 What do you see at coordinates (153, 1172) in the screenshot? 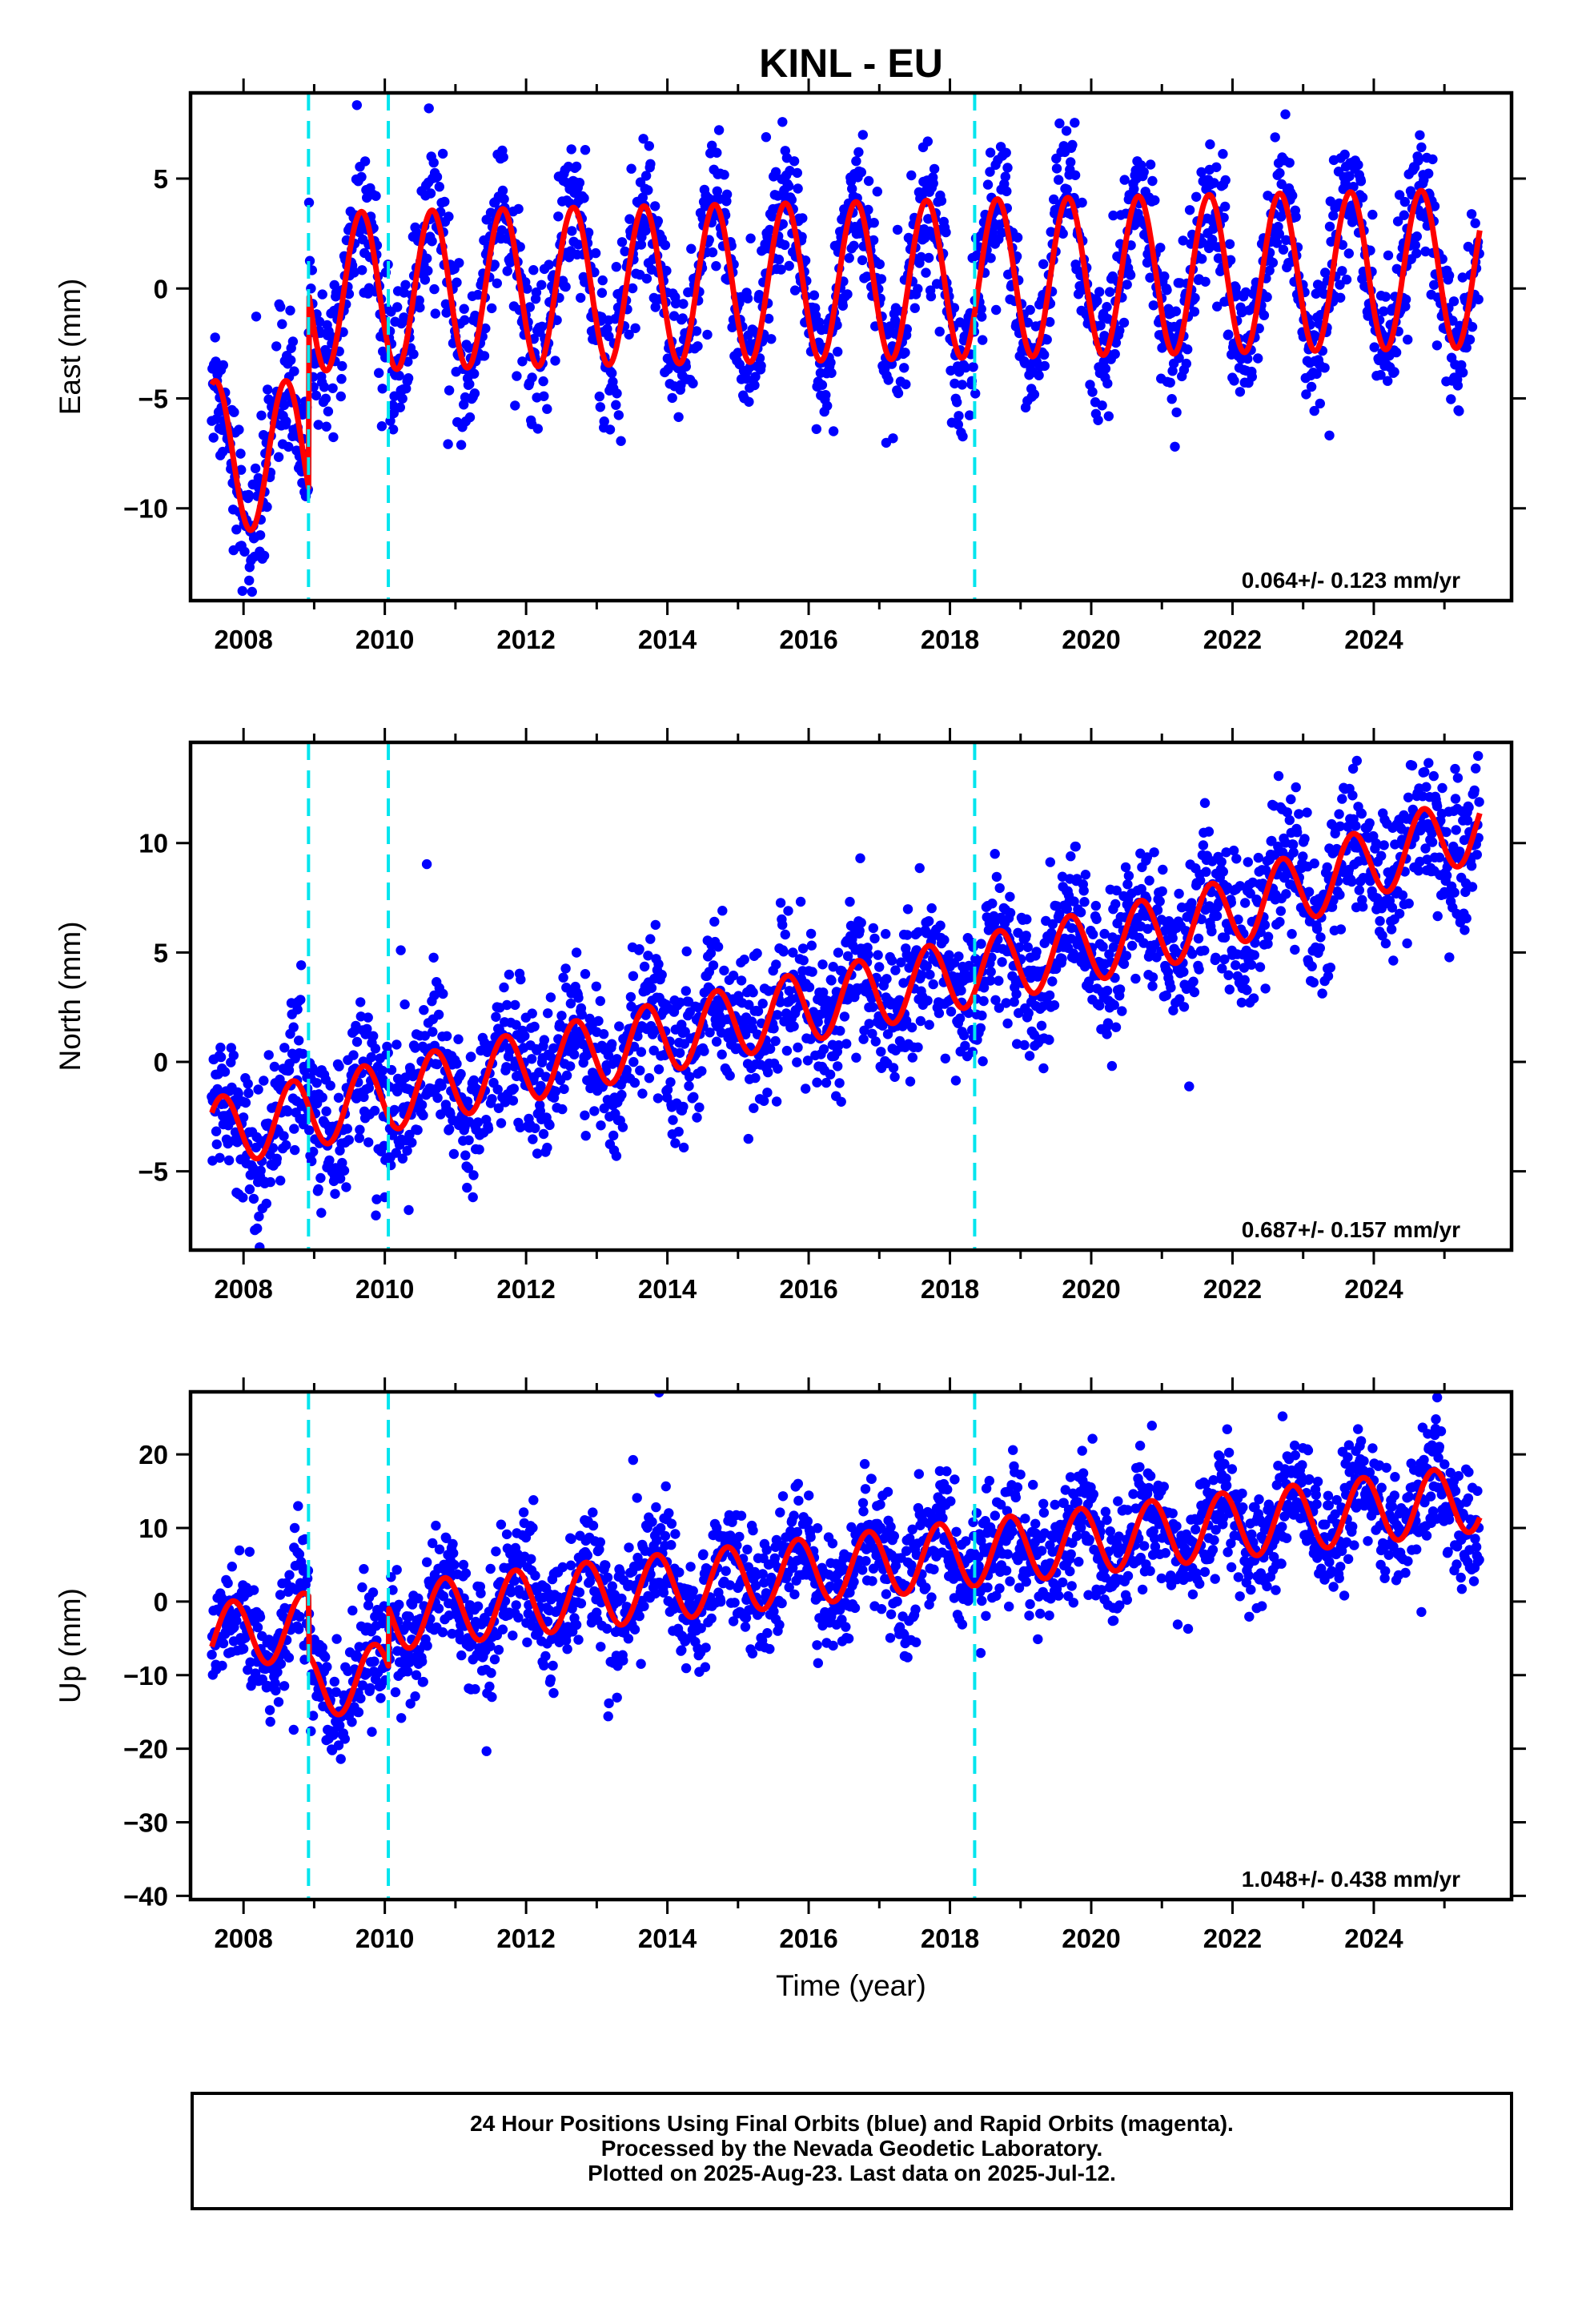
I see `north-ytick-label: −5` at bounding box center [153, 1172].